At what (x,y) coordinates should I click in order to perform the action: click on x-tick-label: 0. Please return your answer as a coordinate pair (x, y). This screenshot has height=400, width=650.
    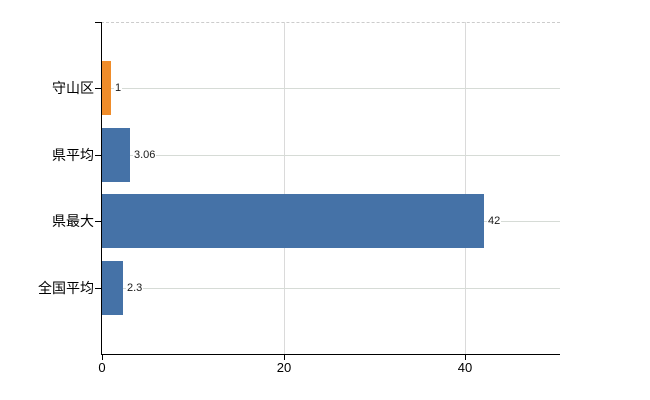
    Looking at the image, I should click on (102, 367).